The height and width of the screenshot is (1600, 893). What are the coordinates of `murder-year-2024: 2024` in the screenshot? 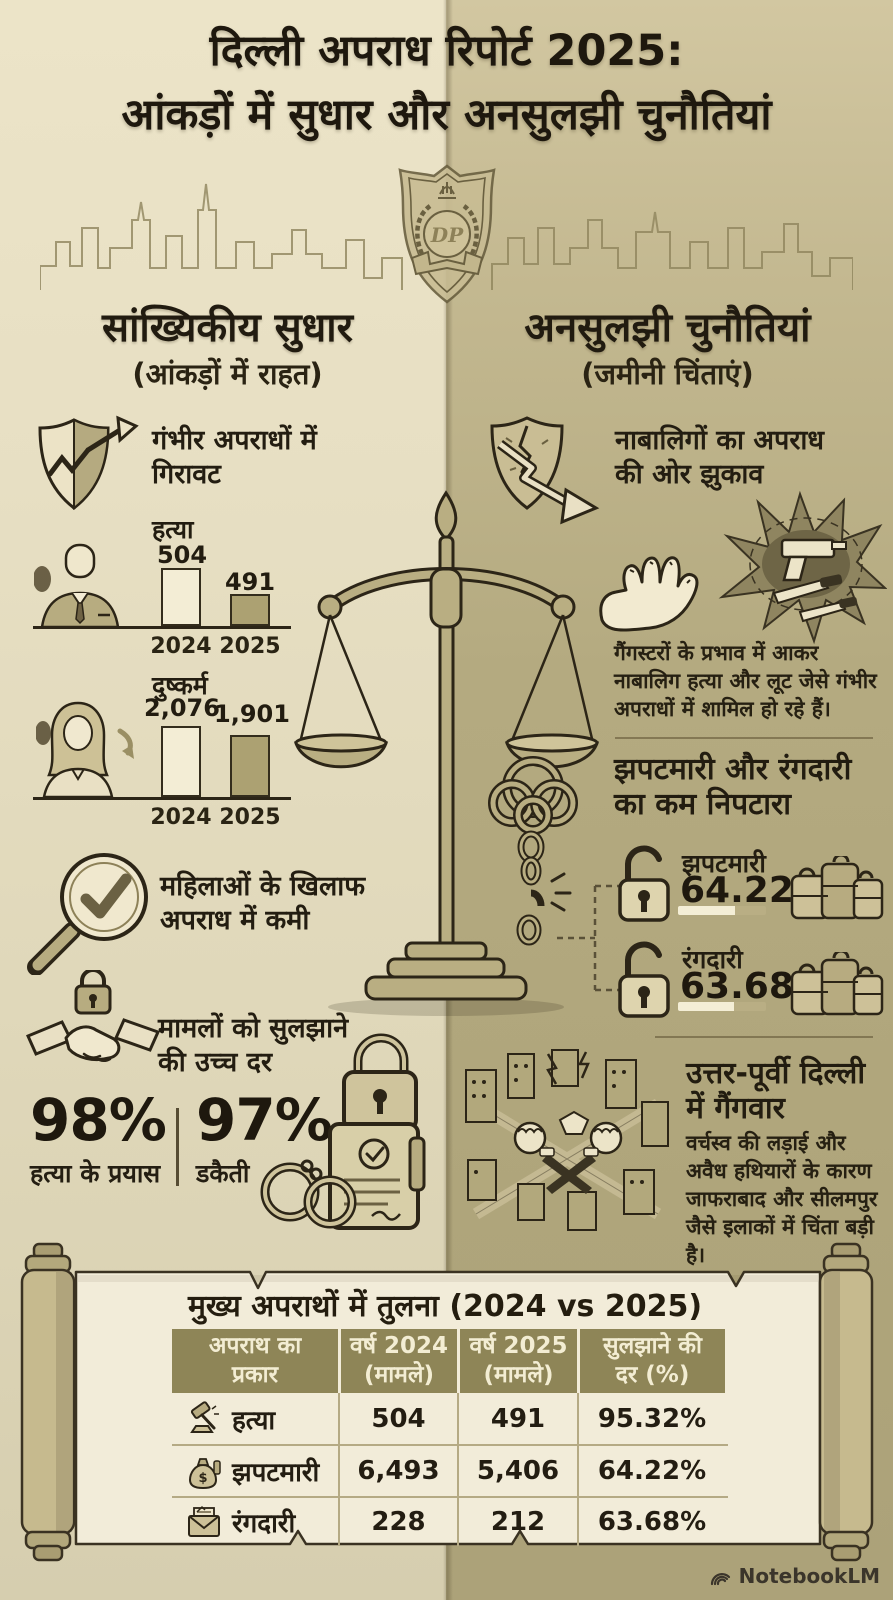 It's located at (181, 646).